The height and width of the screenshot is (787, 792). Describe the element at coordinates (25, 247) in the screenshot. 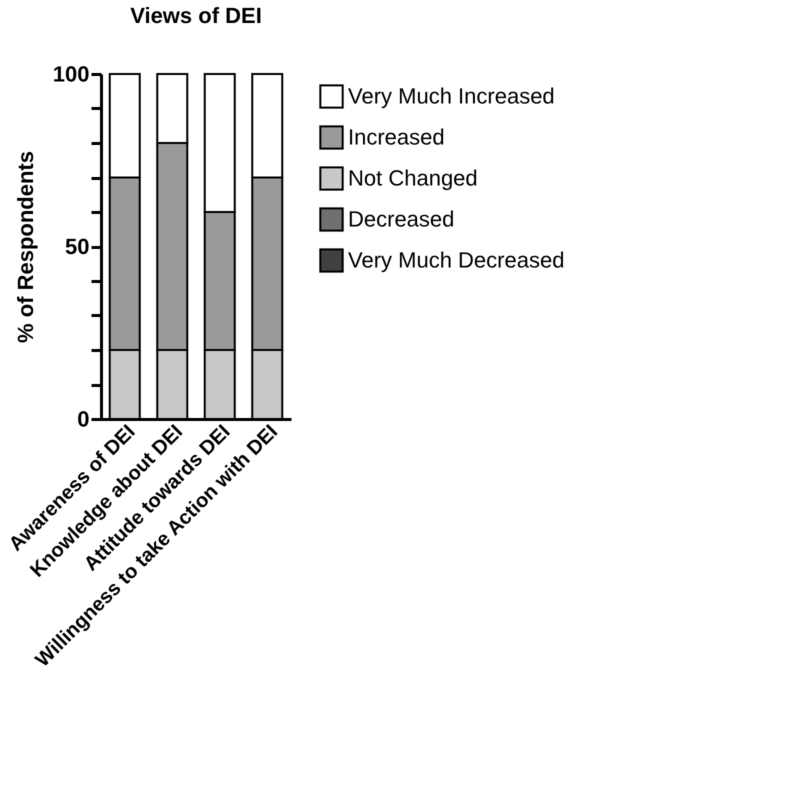

I see `y-axis-title: % of Respondents` at that location.